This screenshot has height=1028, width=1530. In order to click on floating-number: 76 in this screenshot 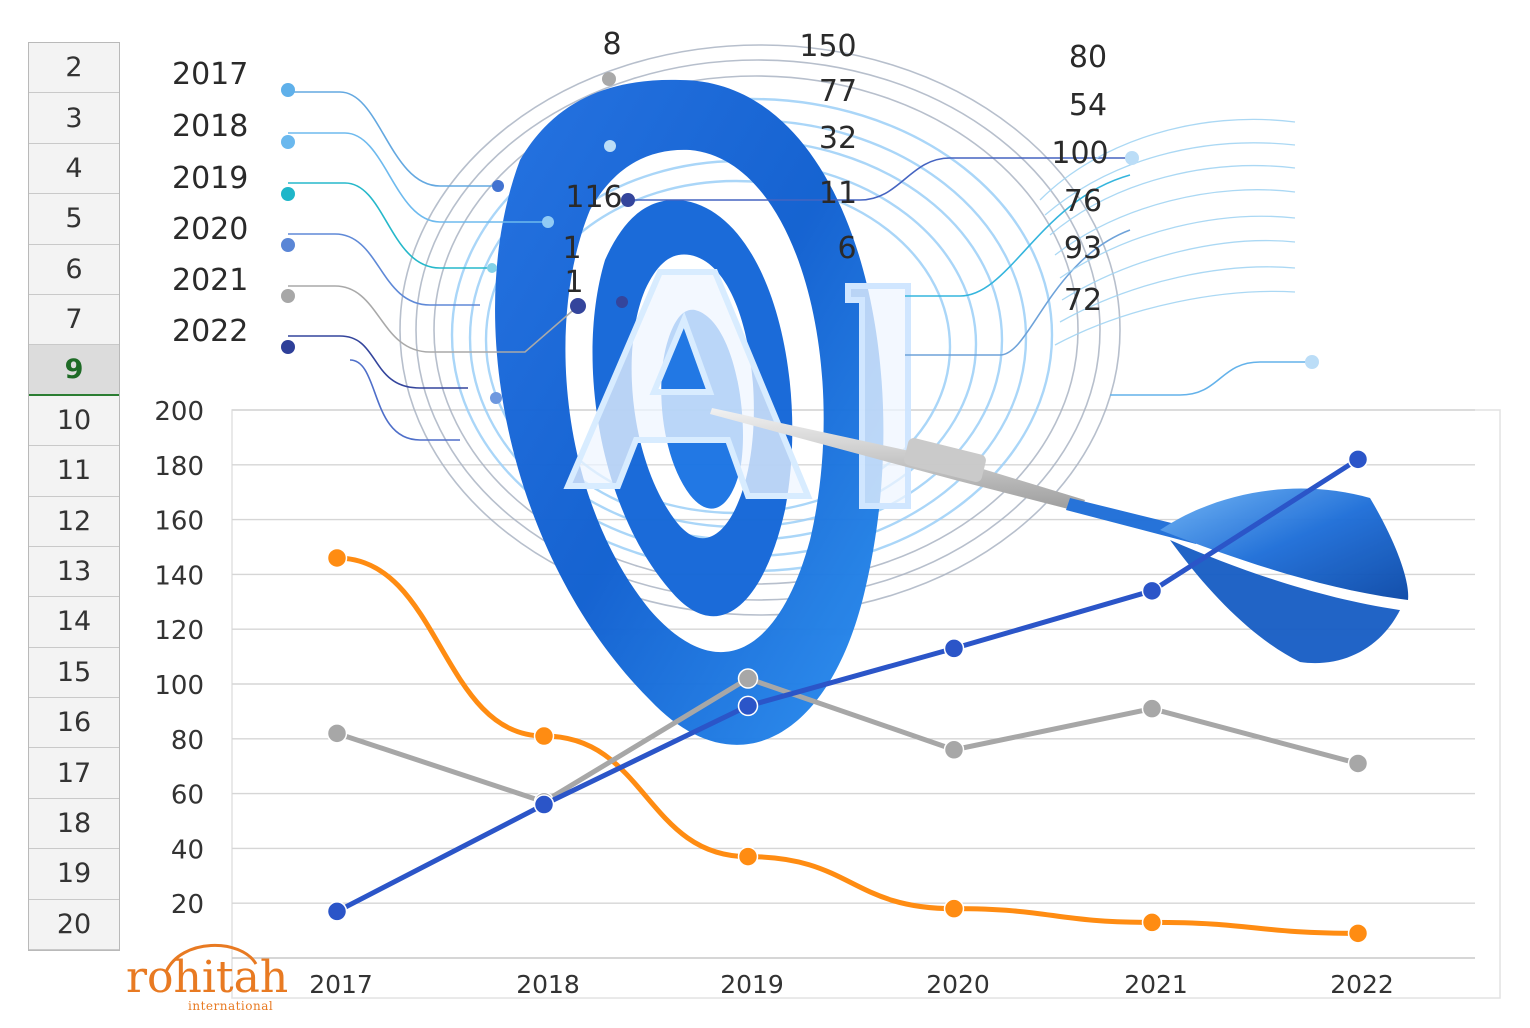, I will do `click(1083, 201)`.